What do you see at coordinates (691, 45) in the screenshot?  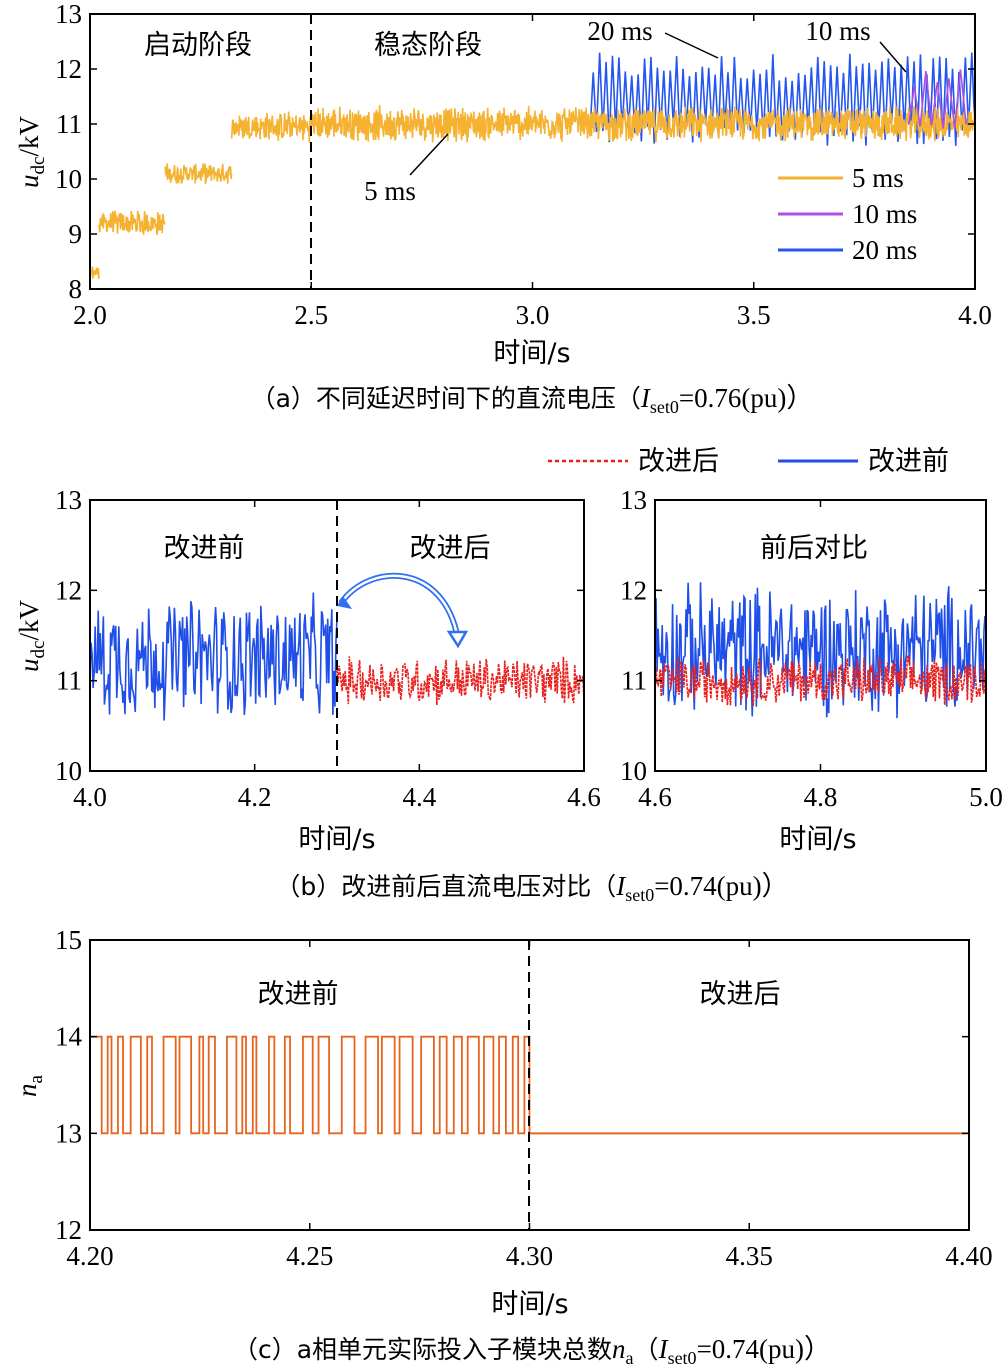 I see `chart-a-annot-20ms-leader` at bounding box center [691, 45].